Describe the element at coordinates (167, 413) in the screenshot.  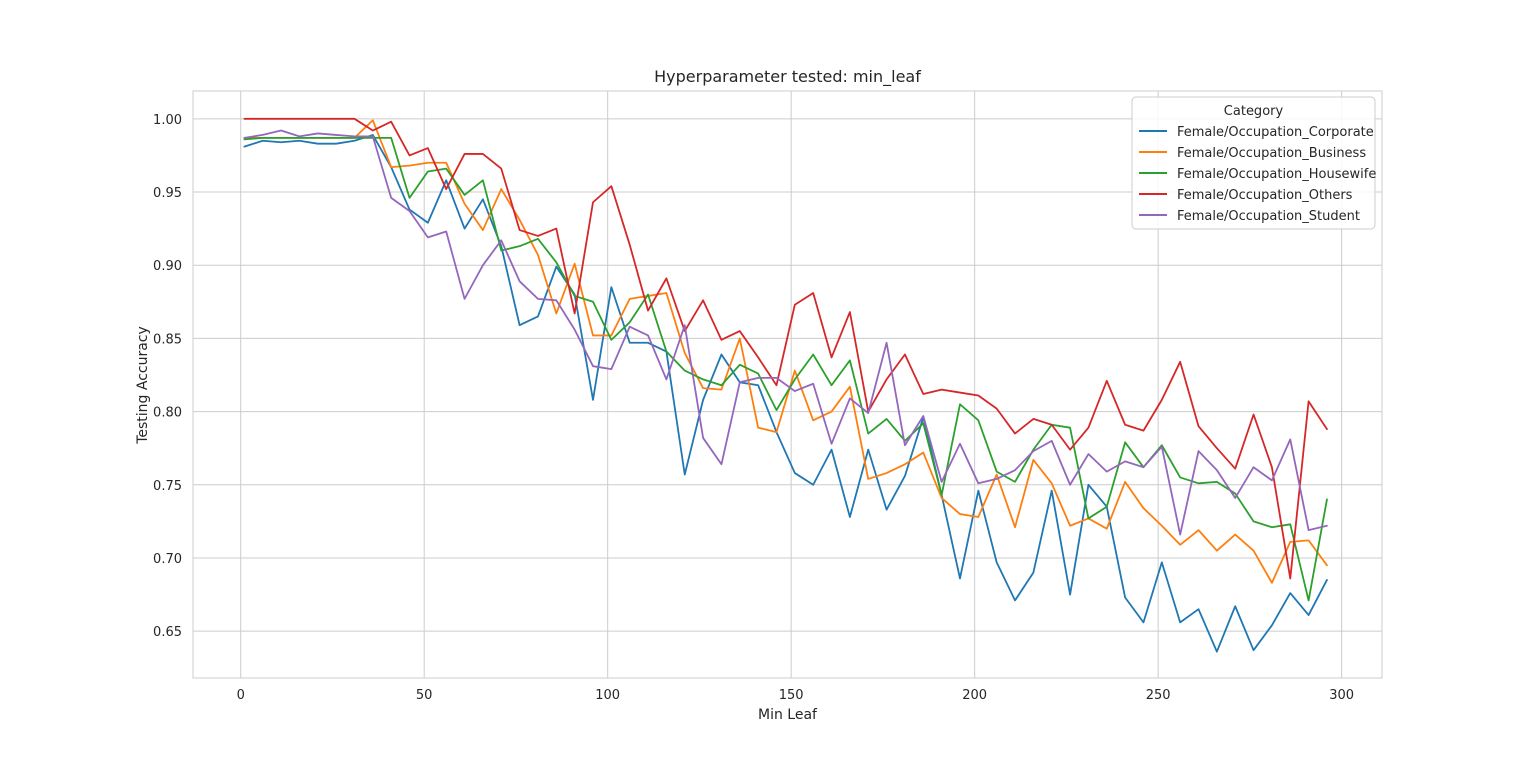
I see `y-tick-label: 0.80` at that location.